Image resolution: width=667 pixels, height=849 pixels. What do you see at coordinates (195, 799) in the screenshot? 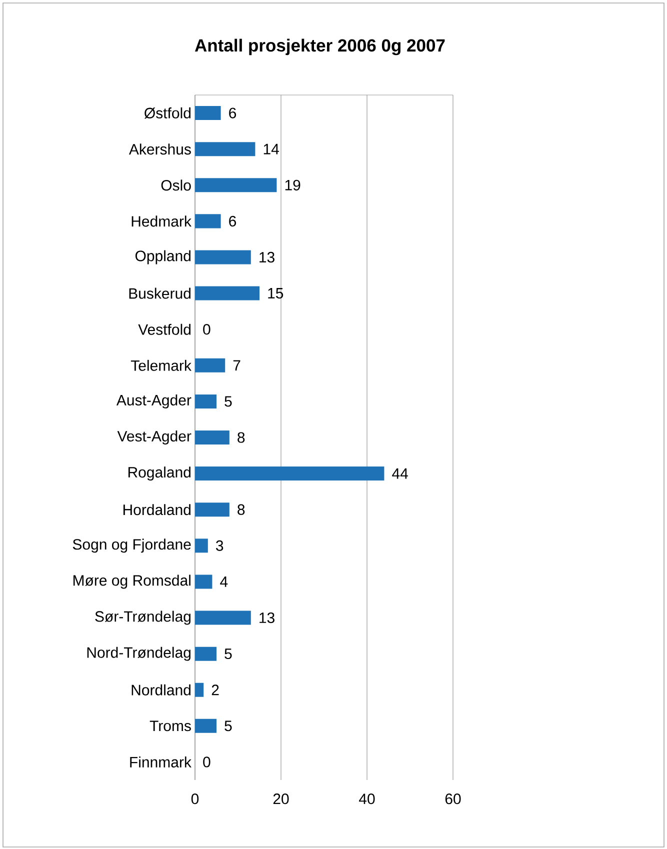
I see `x-tick-label: 0` at bounding box center [195, 799].